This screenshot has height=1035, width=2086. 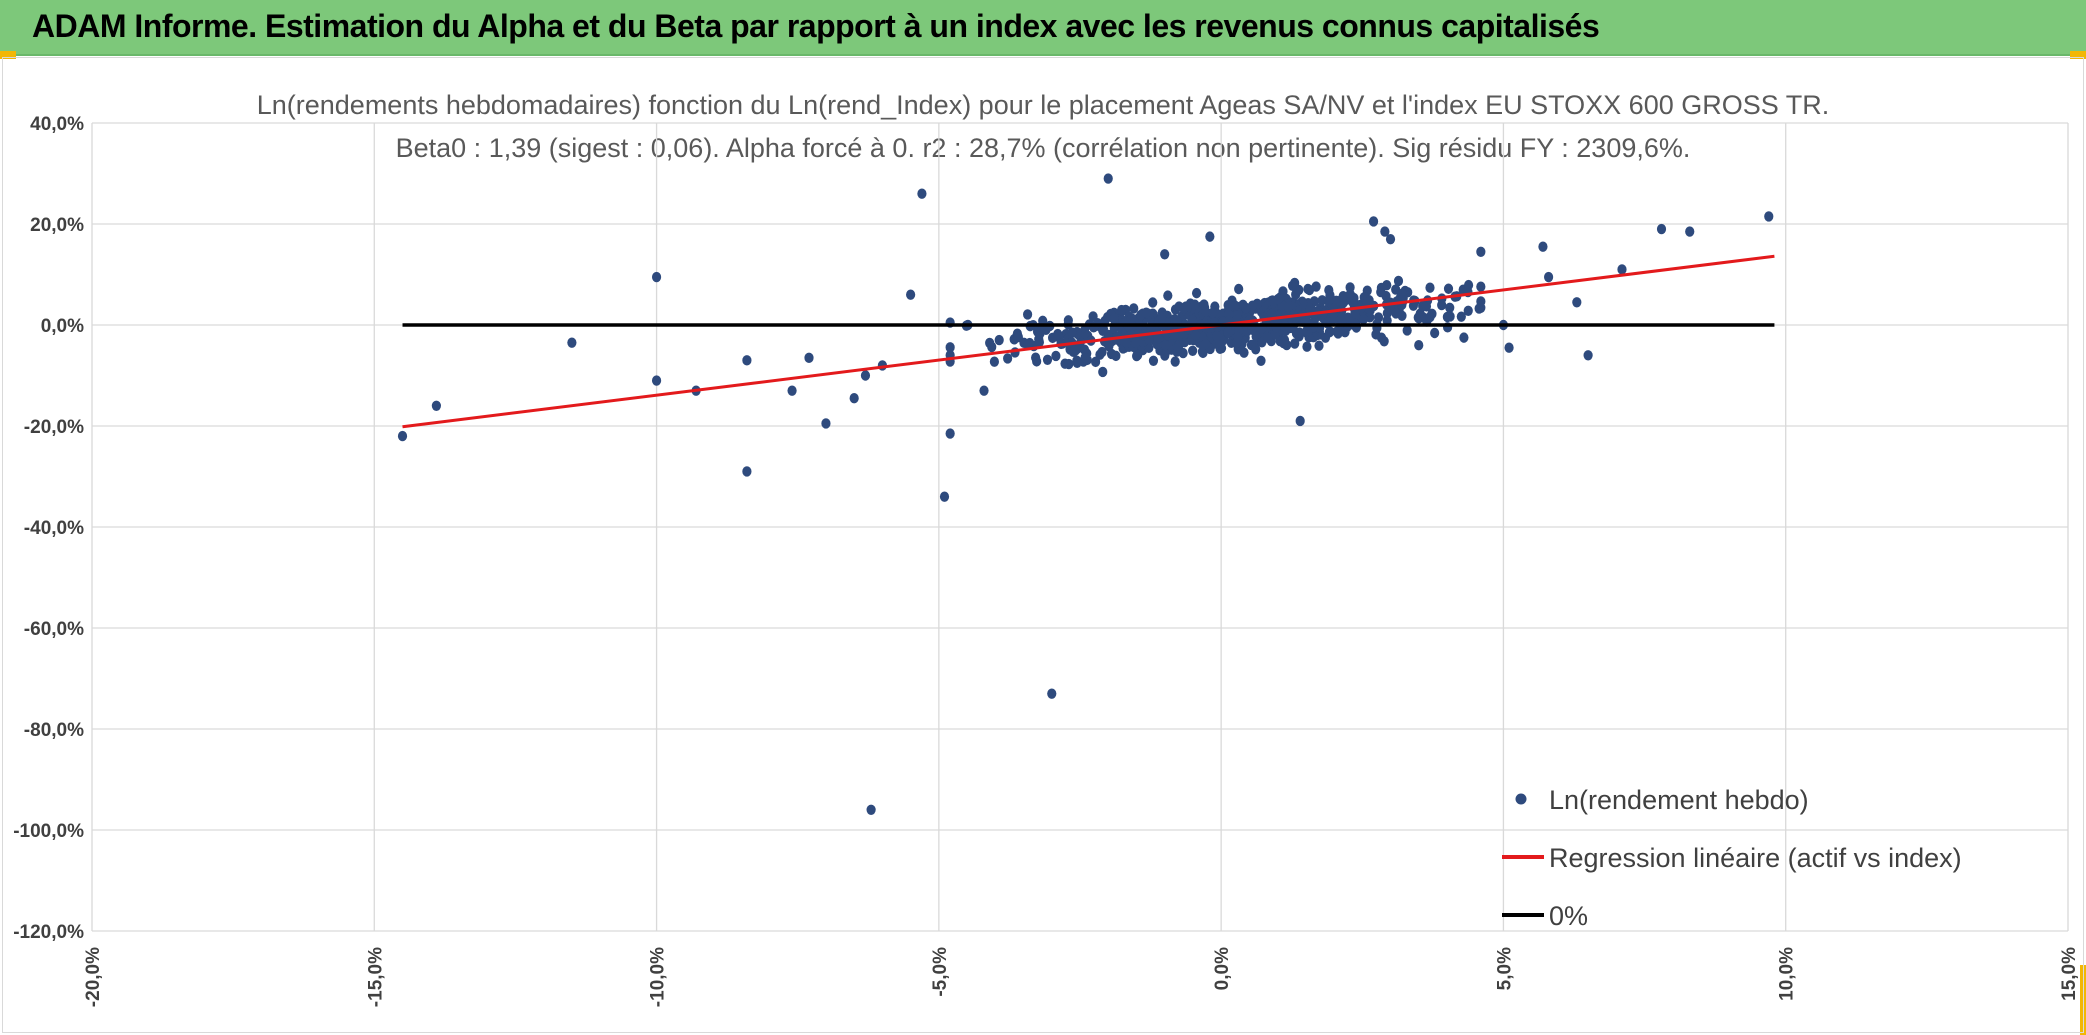 What do you see at coordinates (57, 225) in the screenshot?
I see `y-tick-label: 20,0%` at bounding box center [57, 225].